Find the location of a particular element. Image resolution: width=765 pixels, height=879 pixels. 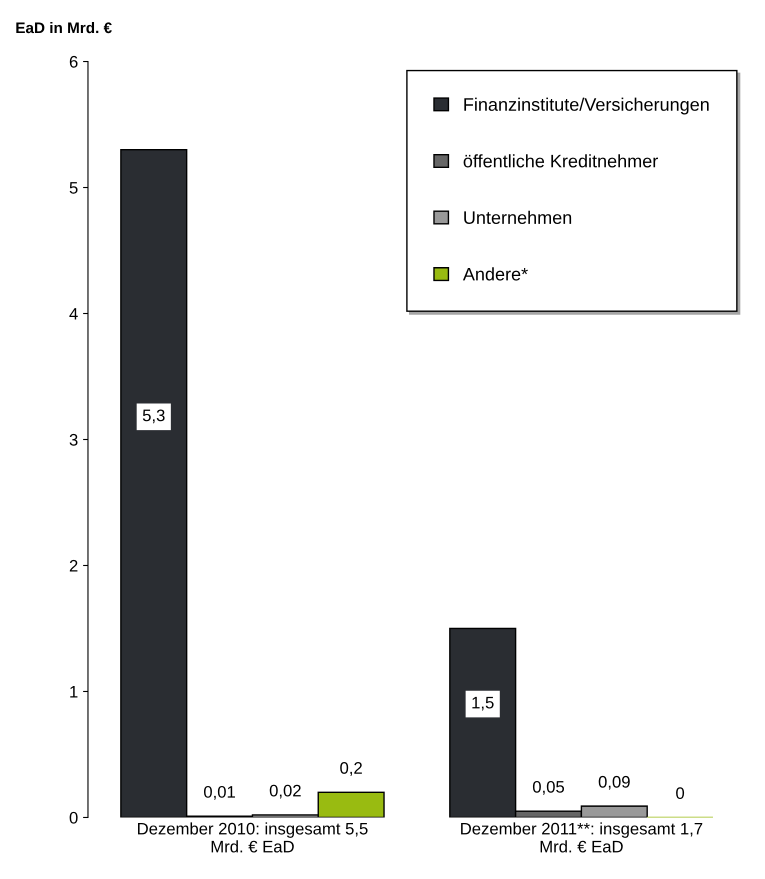

data-label: 1,5 is located at coordinates (483, 703).